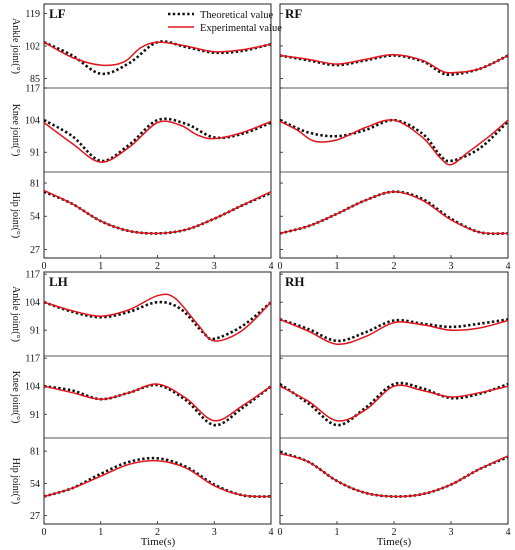 The image size is (515, 550). I want to click on panel-rh-knee, so click(394, 404).